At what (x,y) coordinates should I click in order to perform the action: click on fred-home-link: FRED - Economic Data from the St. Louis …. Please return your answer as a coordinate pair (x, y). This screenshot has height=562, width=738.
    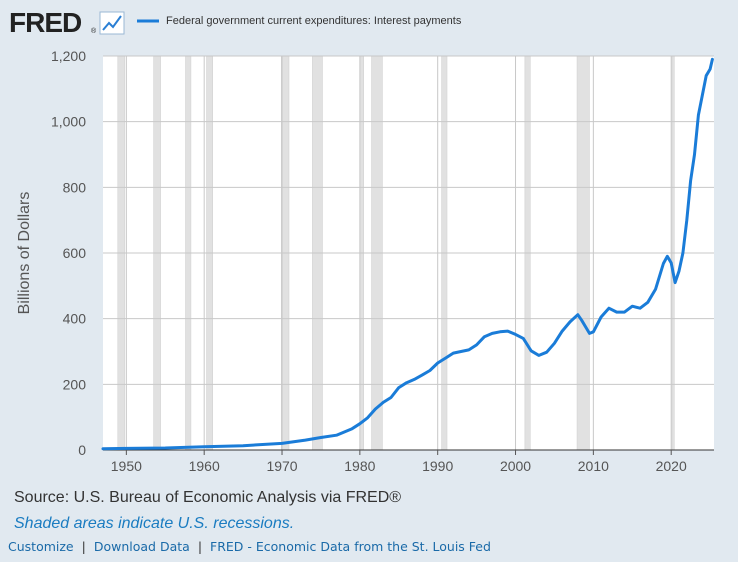
    Looking at the image, I should click on (350, 546).